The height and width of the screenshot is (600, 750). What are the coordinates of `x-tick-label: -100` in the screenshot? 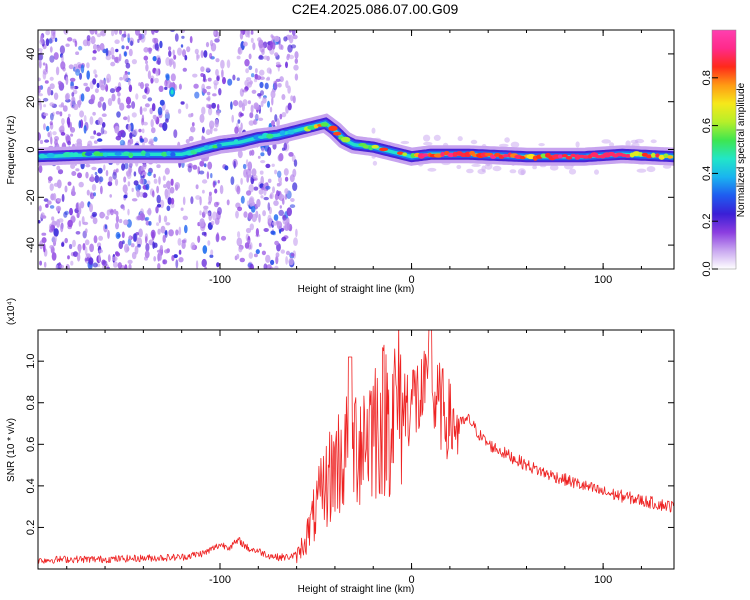 It's located at (220, 580).